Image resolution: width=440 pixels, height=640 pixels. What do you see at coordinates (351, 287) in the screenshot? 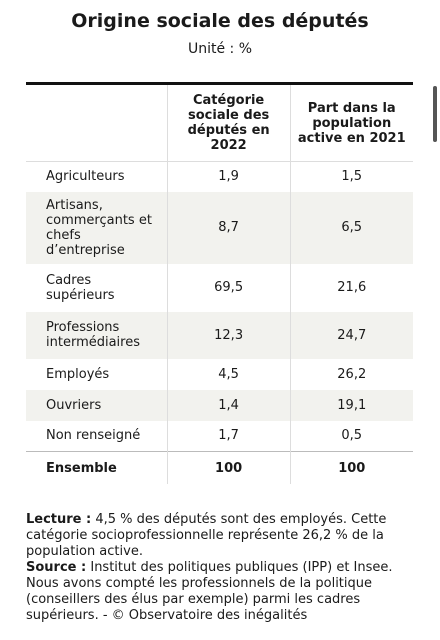
I see `cell-value: 21,6` at bounding box center [351, 287].